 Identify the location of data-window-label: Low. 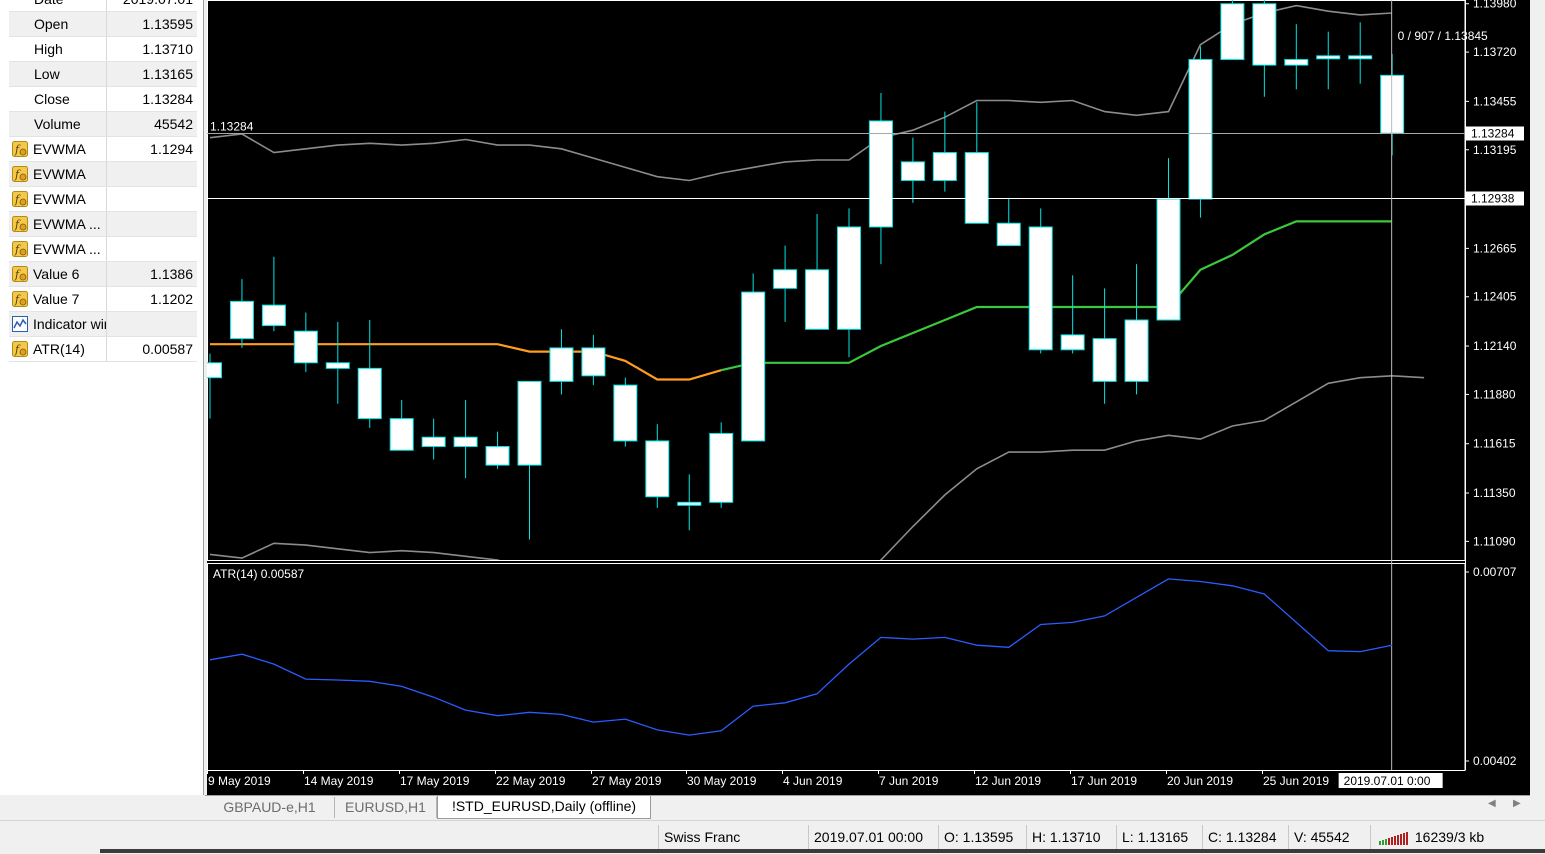
(58, 74).